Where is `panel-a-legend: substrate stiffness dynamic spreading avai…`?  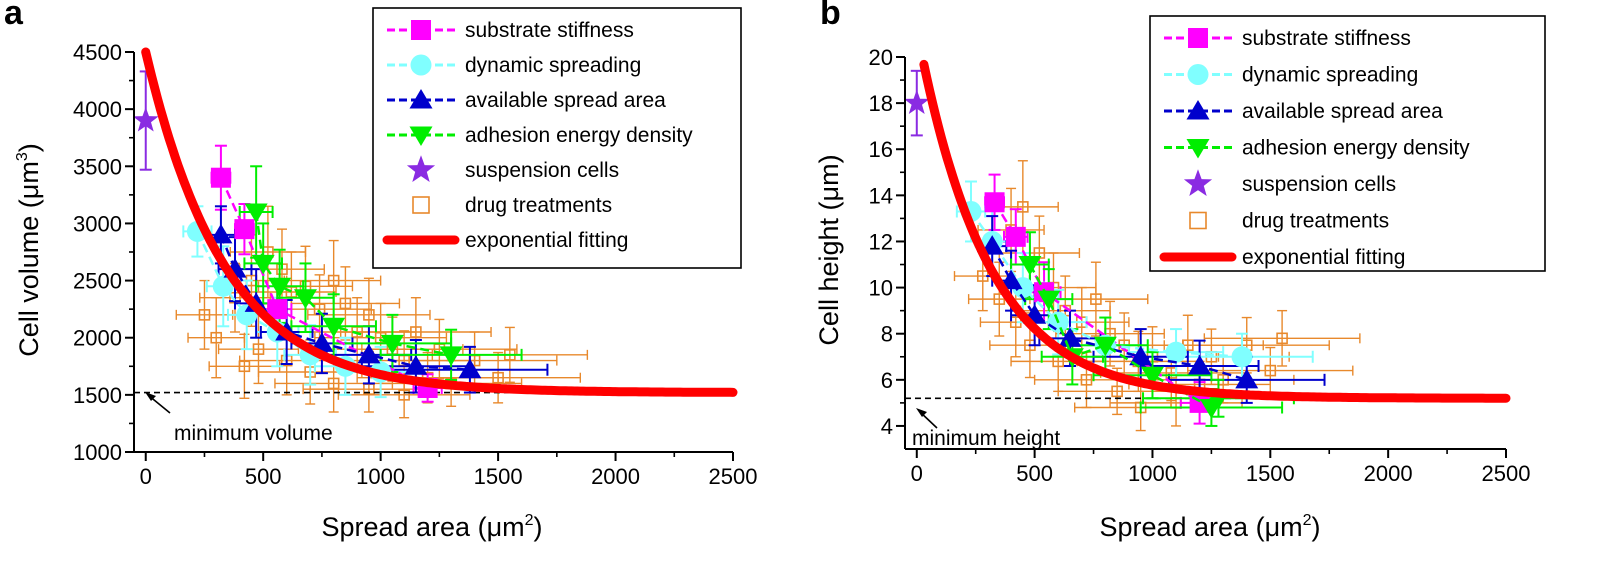 panel-a-legend: substrate stiffness dynamic spreading avai… is located at coordinates (557, 138).